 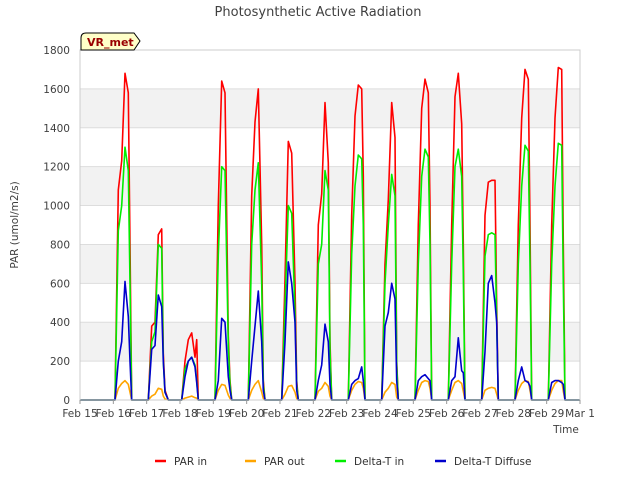 What do you see at coordinates (15, 224) in the screenshot?
I see `y-axis-label: PAR (umol/m2/s)` at bounding box center [15, 224].